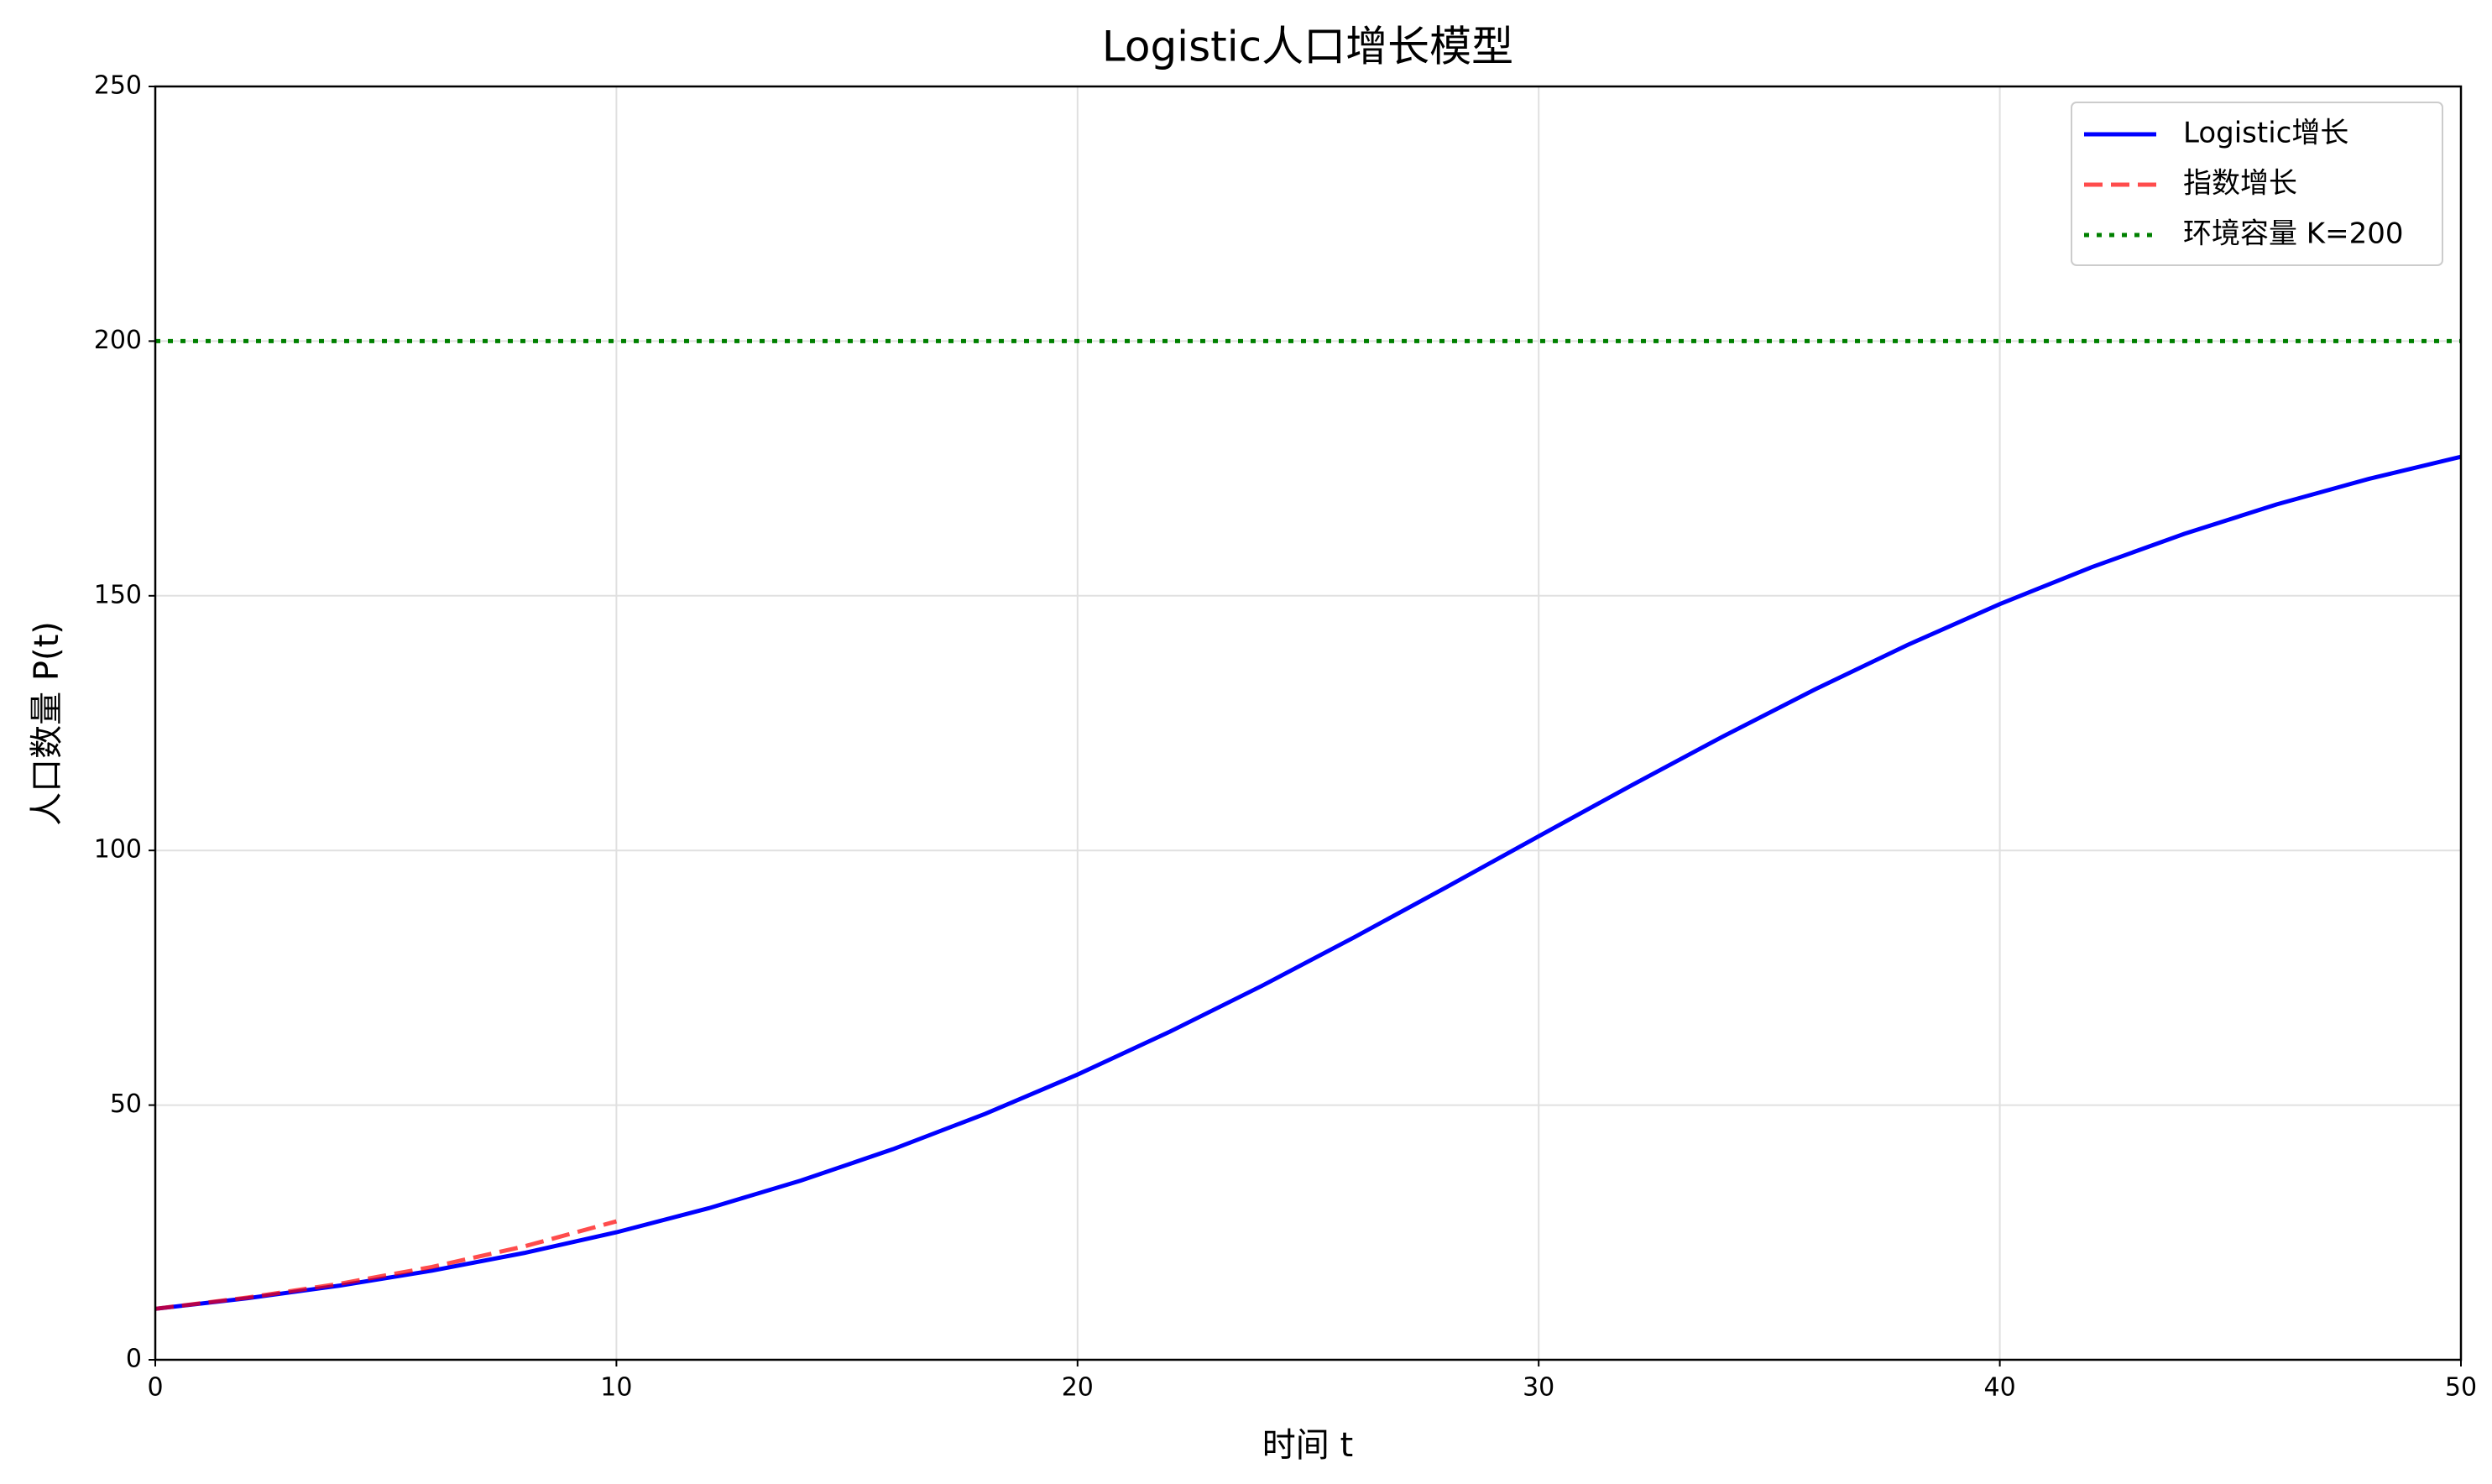  I want to click on legend-label: Logistic增长, so click(2265, 133).